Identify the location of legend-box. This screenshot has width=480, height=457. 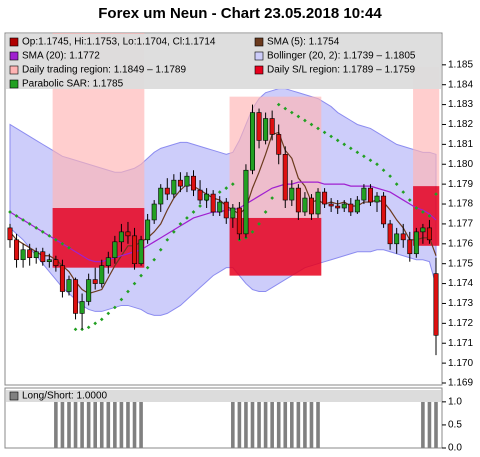
(223, 61).